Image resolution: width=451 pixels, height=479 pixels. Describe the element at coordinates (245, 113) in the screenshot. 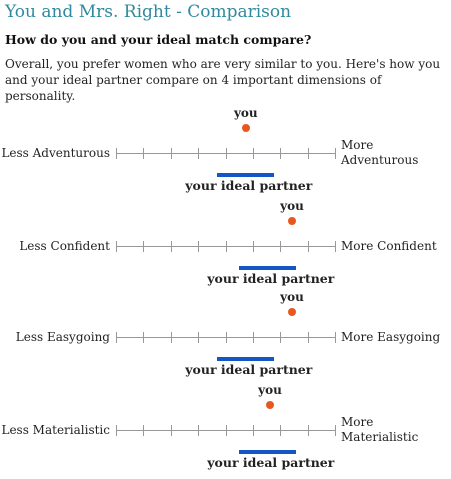

I see `you-label-adventurous: you` at that location.